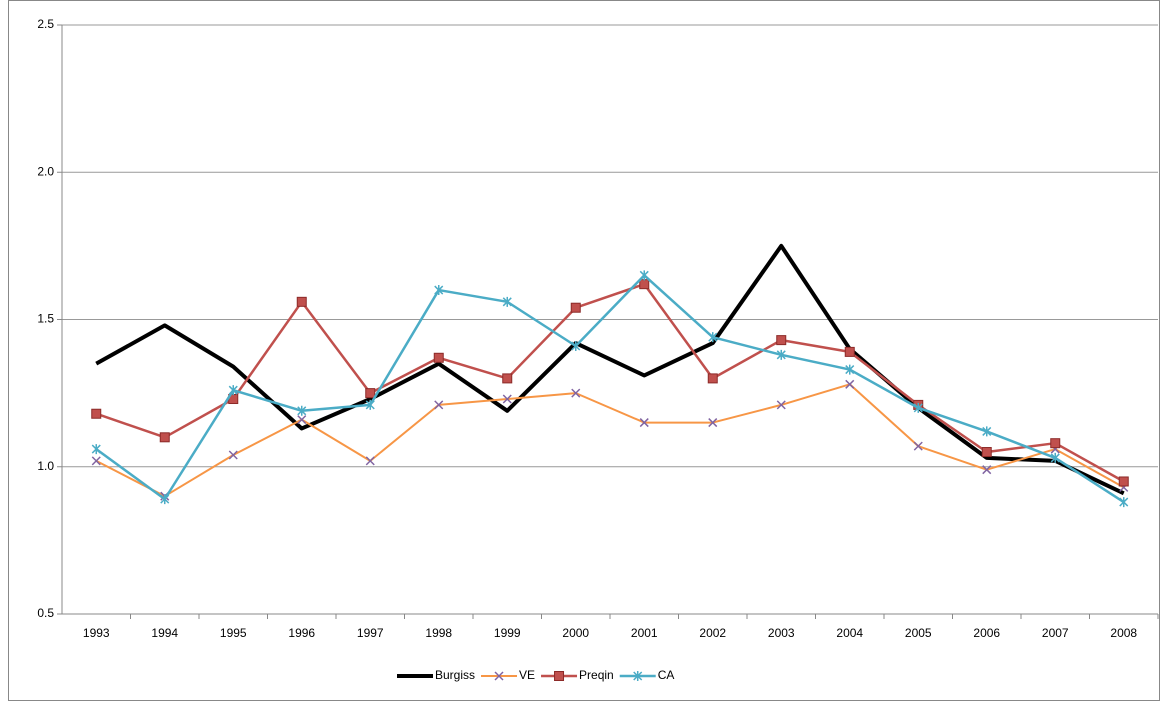 The width and height of the screenshot is (1161, 702). Describe the element at coordinates (438, 633) in the screenshot. I see `x-tick-label: 1998` at that location.